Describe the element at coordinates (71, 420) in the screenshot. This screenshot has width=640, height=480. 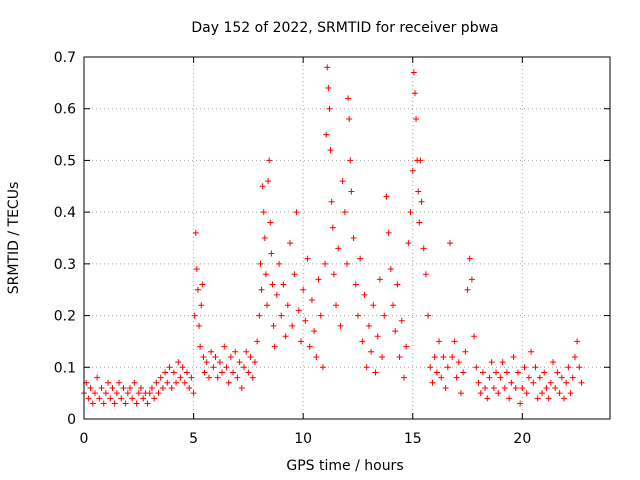
I see `y-tick-label: 0` at that location.